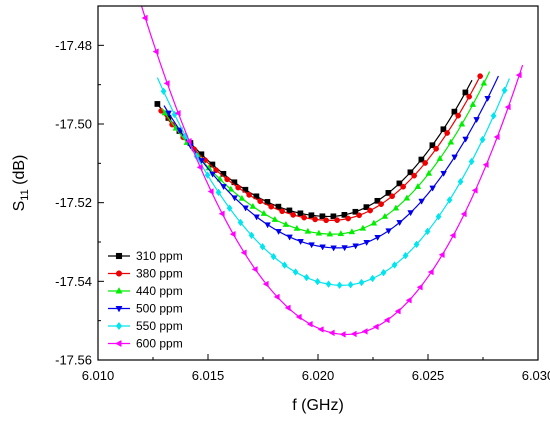 This screenshot has width=550, height=421. I want to click on y-tick-label: -17.52, so click(73, 202).